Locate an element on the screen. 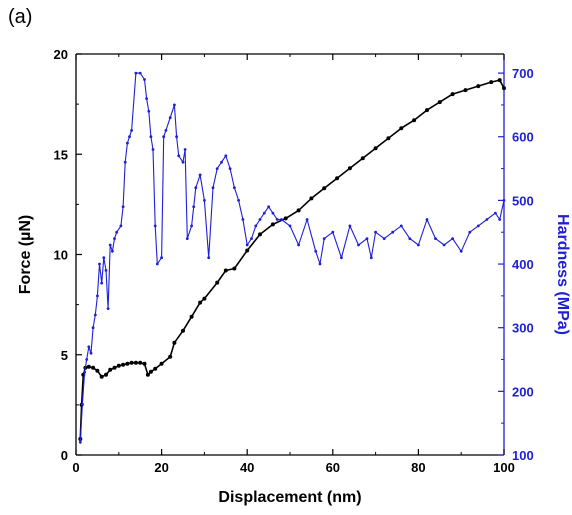 This screenshot has width=572, height=515. y2-tick-label: 700 is located at coordinates (523, 73).